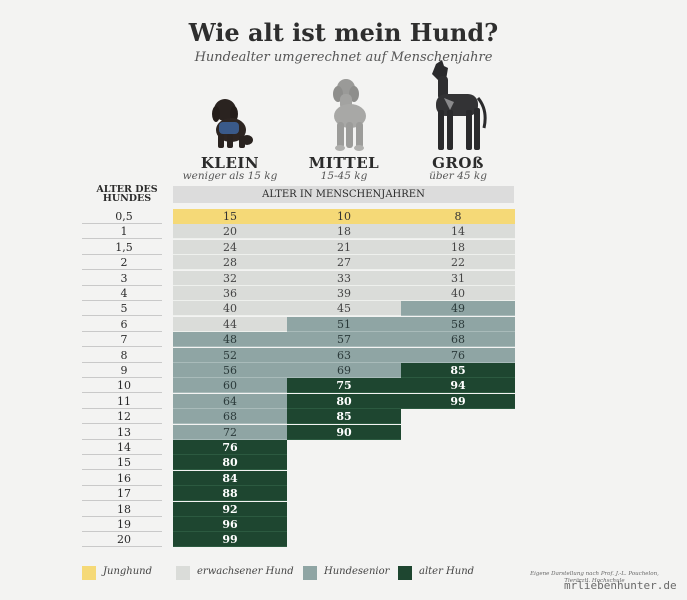  Describe the element at coordinates (230, 176) in the screenshot. I see `size-weight: weniger als 15 kg` at that location.